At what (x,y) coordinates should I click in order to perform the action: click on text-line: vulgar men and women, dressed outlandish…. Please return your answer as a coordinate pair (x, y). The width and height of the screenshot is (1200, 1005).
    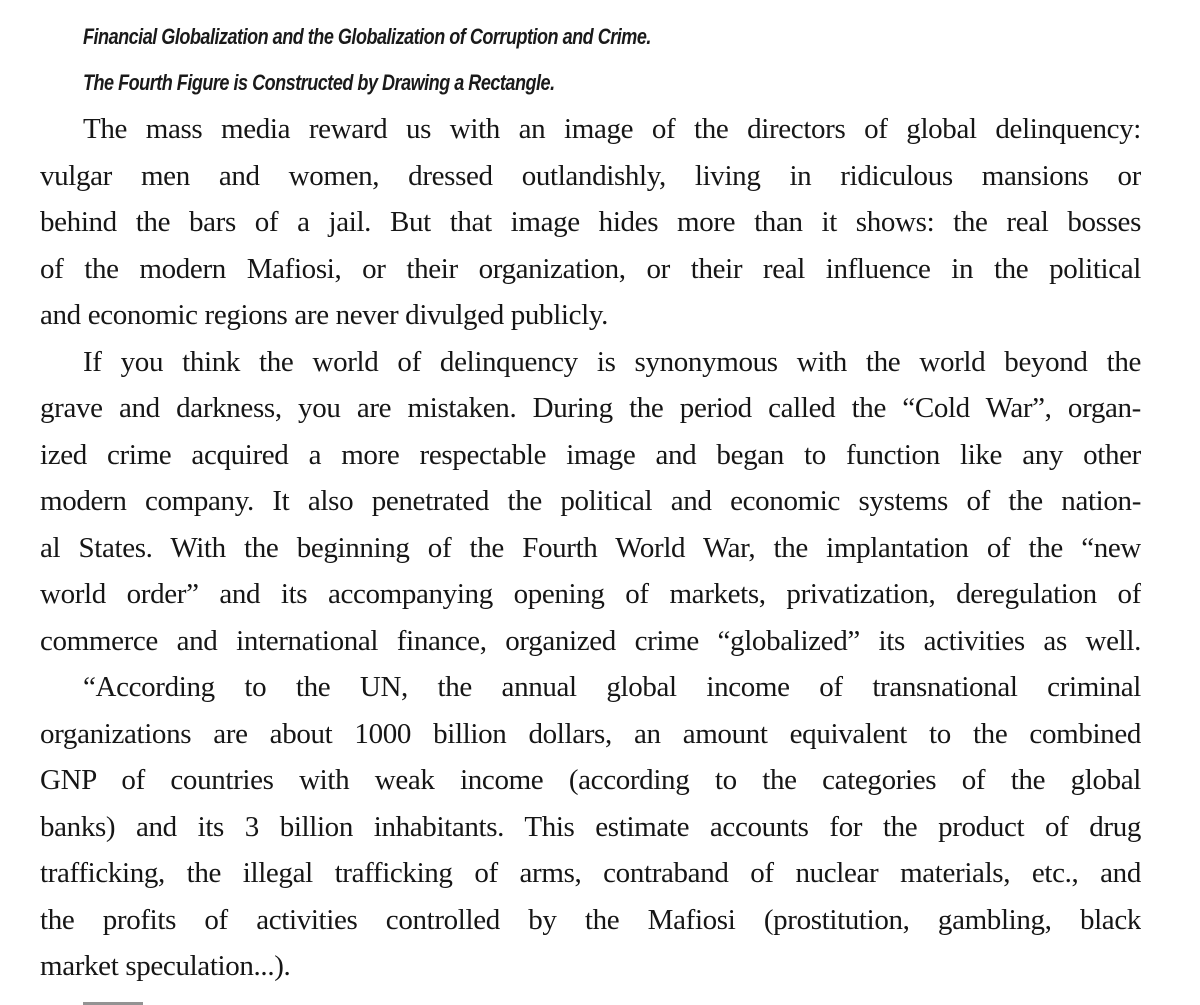
    Looking at the image, I should click on (590, 175).